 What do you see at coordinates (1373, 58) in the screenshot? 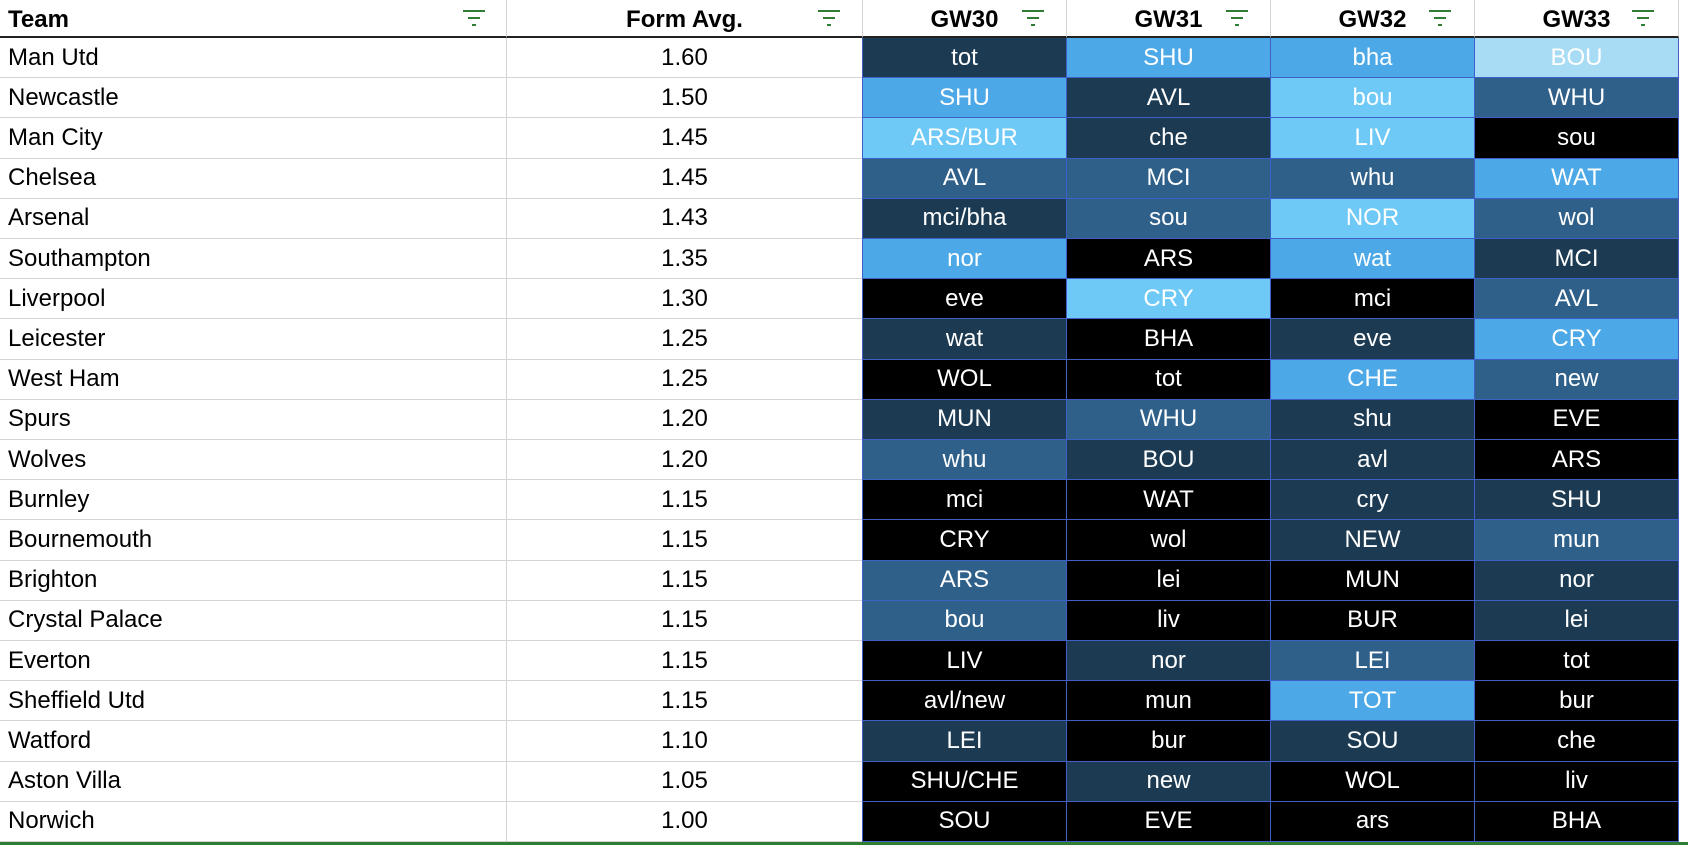
I see `fixture-cell-gw32: bha` at bounding box center [1373, 58].